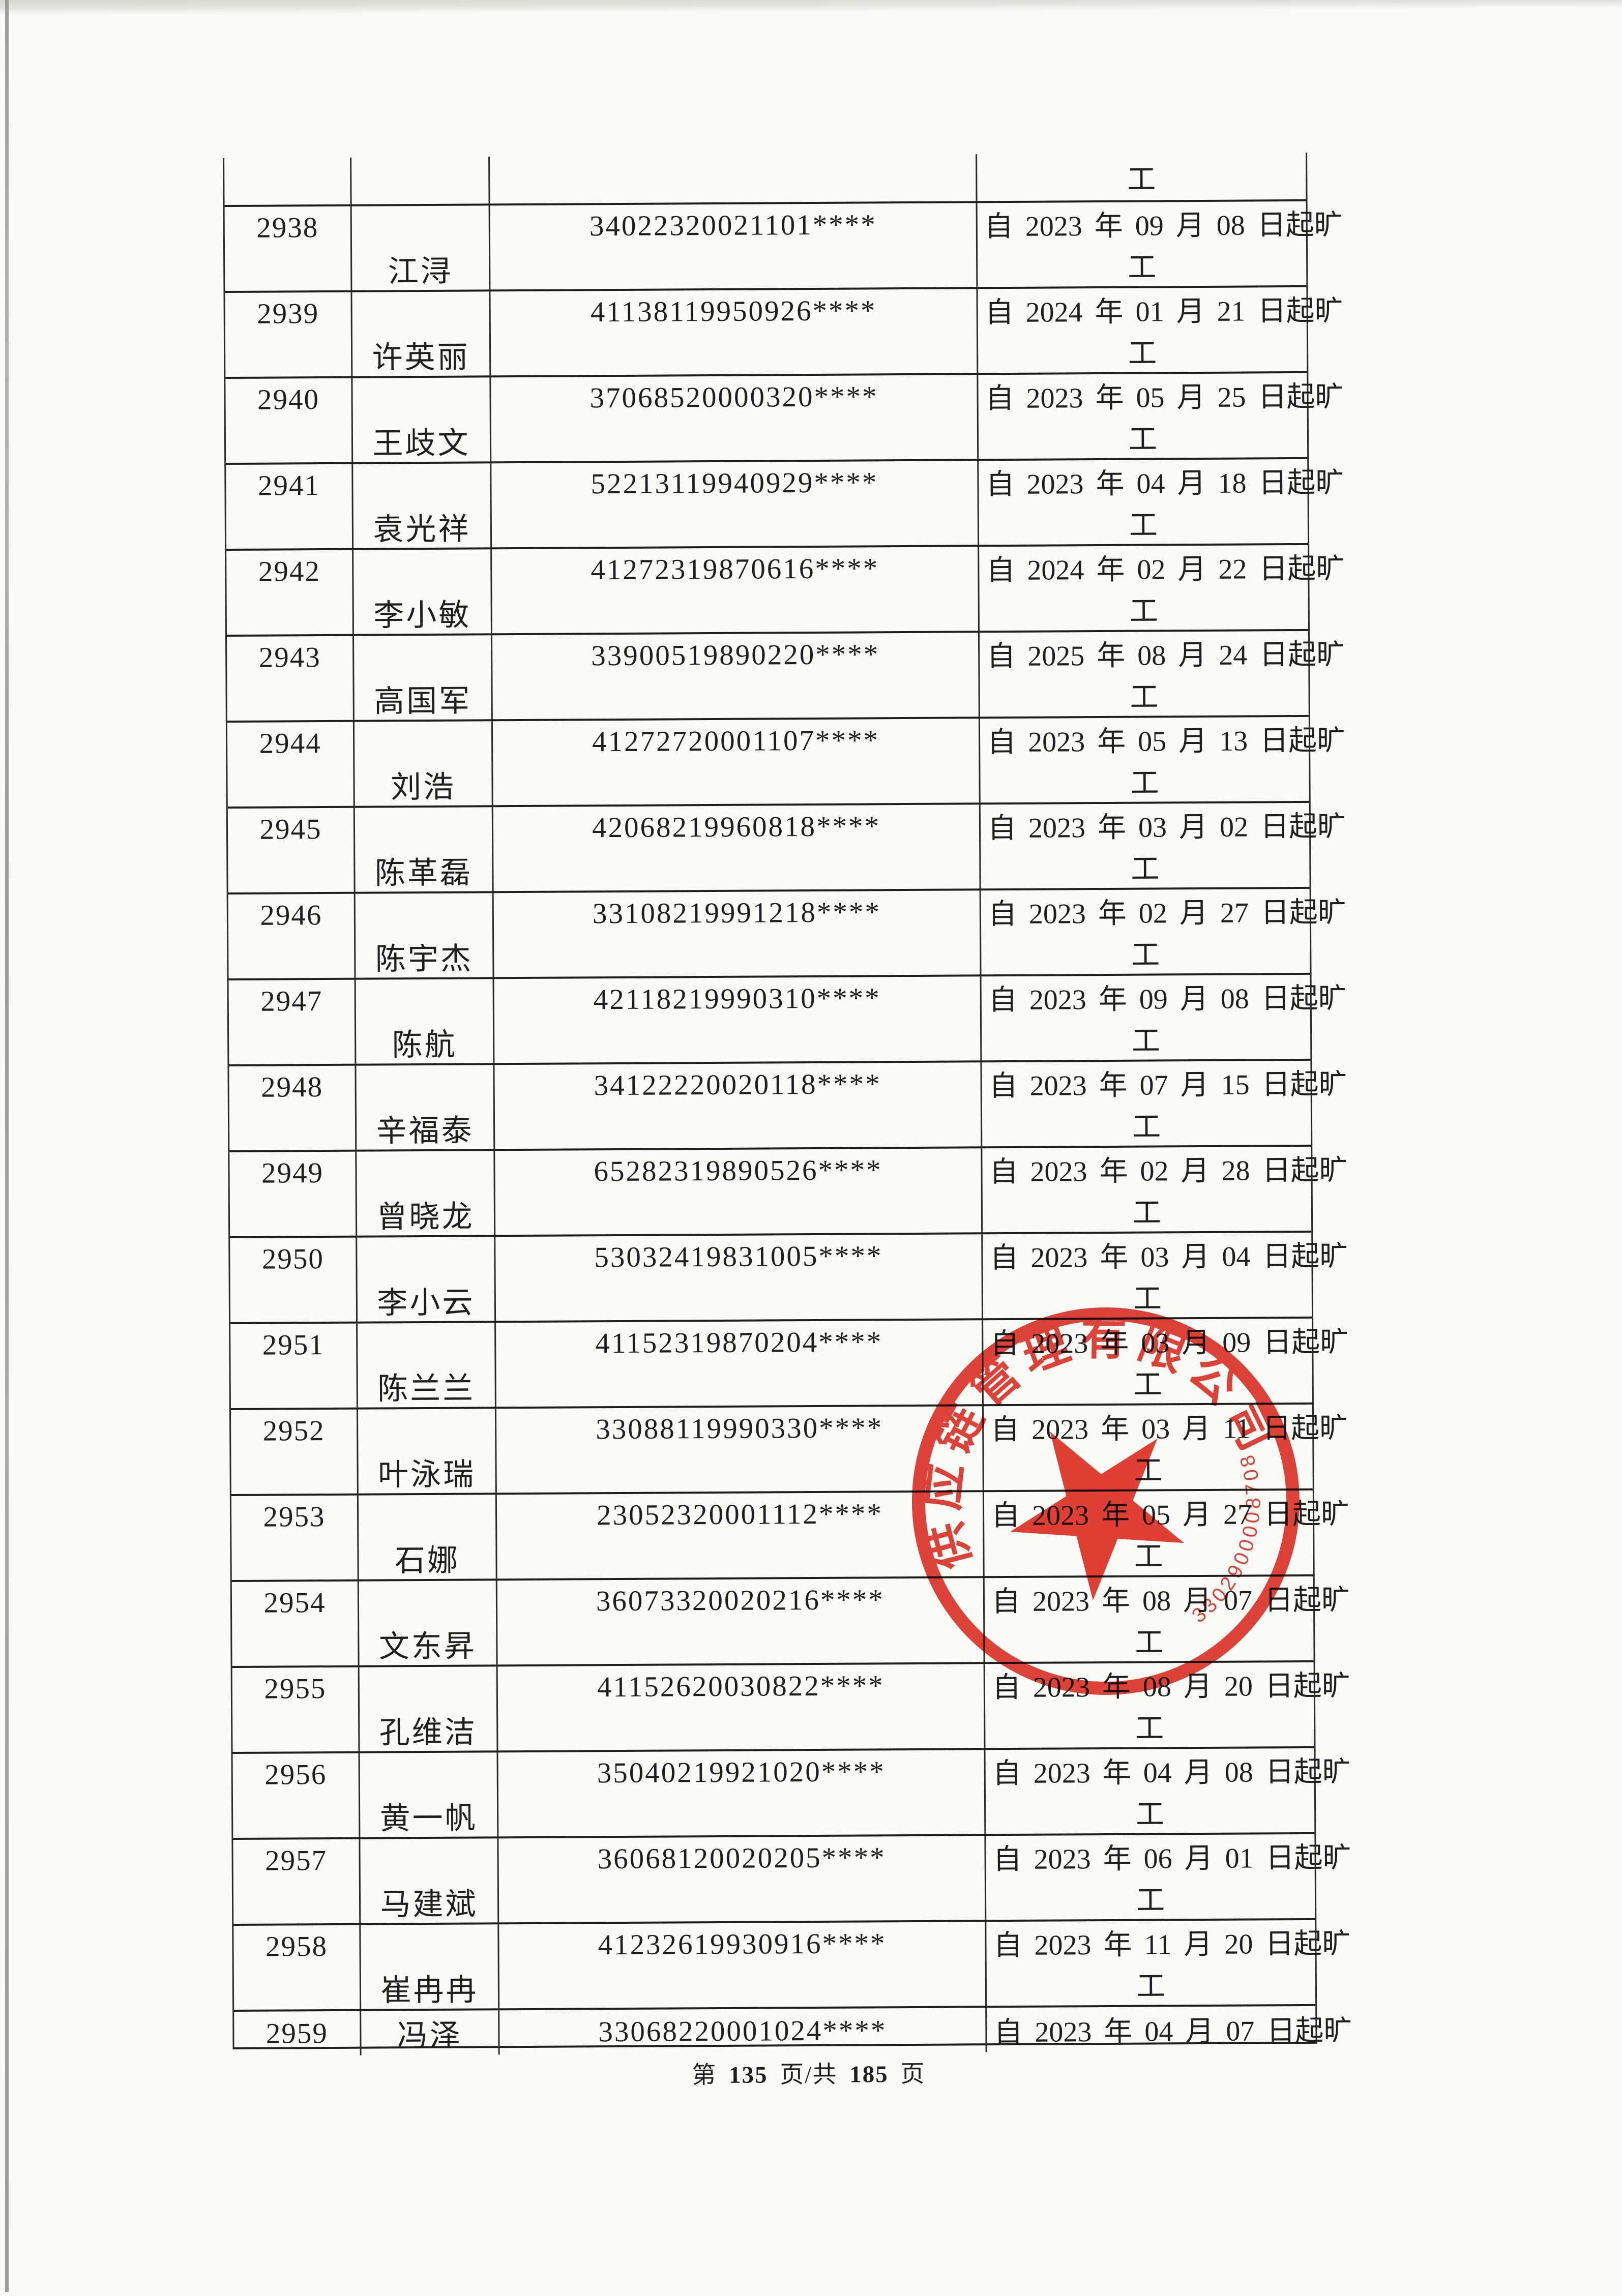  Describe the element at coordinates (420, 180) in the screenshot. I see `name-cell` at that location.